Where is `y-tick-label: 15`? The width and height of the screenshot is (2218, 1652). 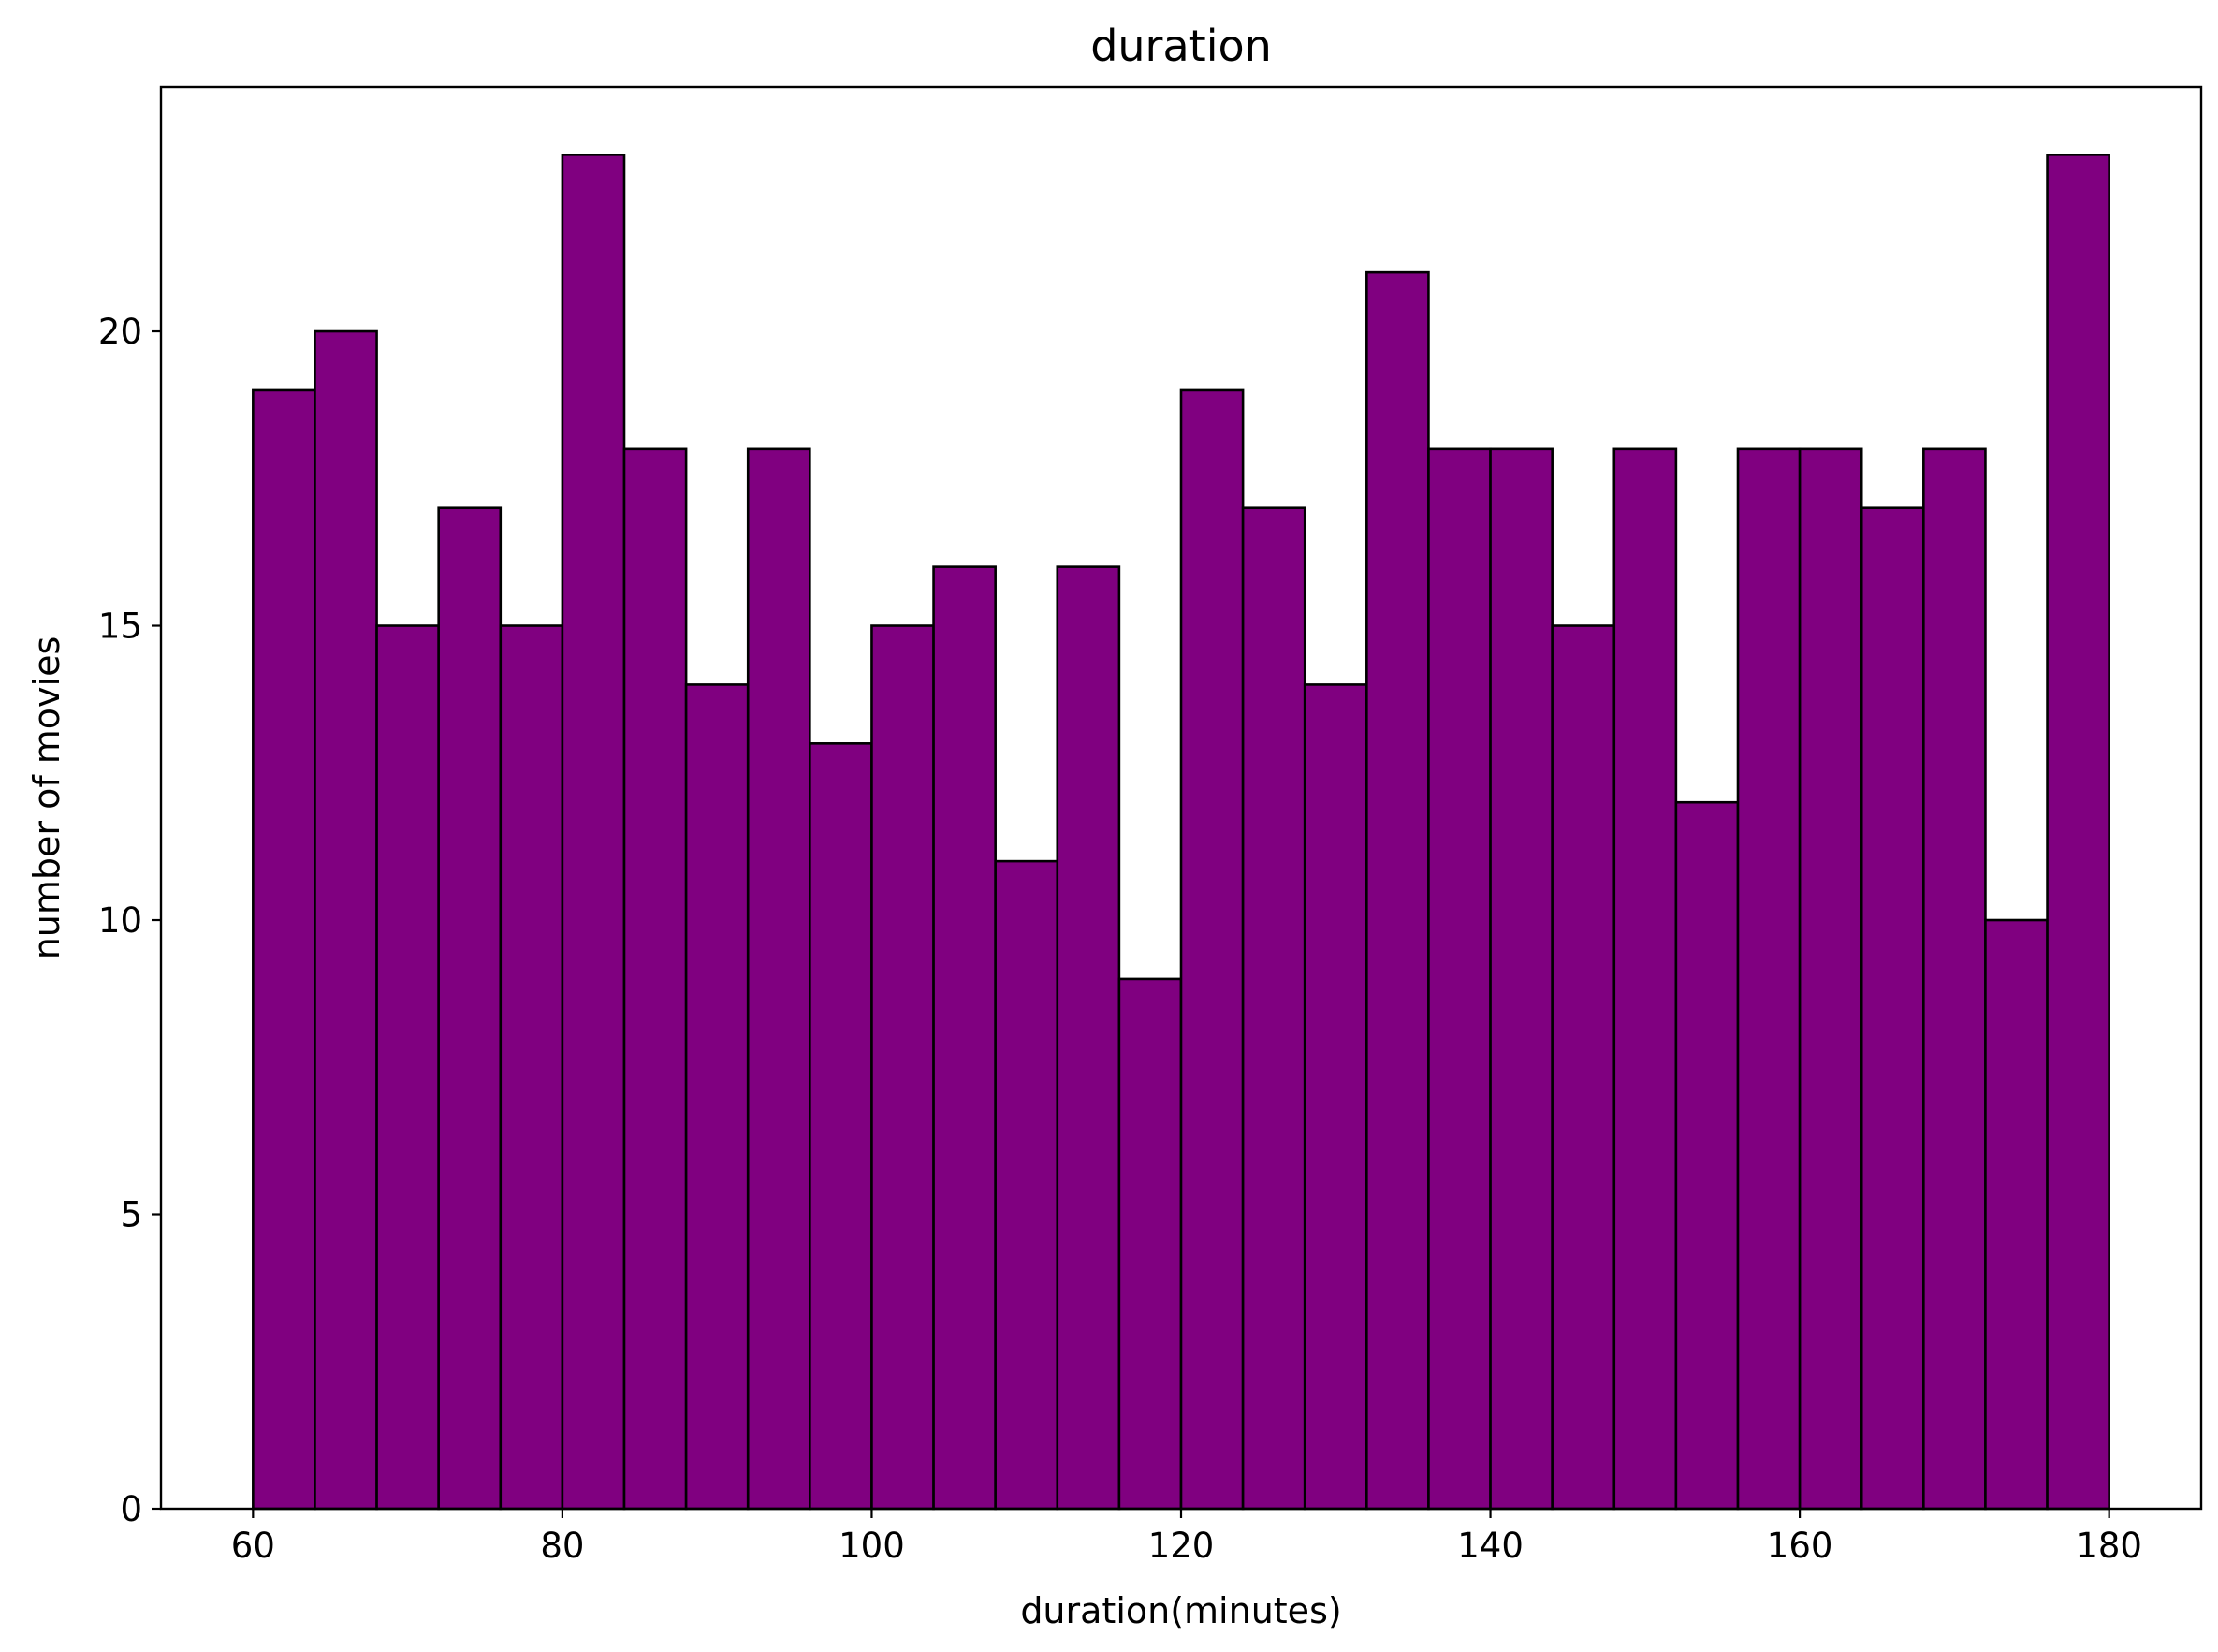
y-tick-label: 15 is located at coordinates (120, 627).